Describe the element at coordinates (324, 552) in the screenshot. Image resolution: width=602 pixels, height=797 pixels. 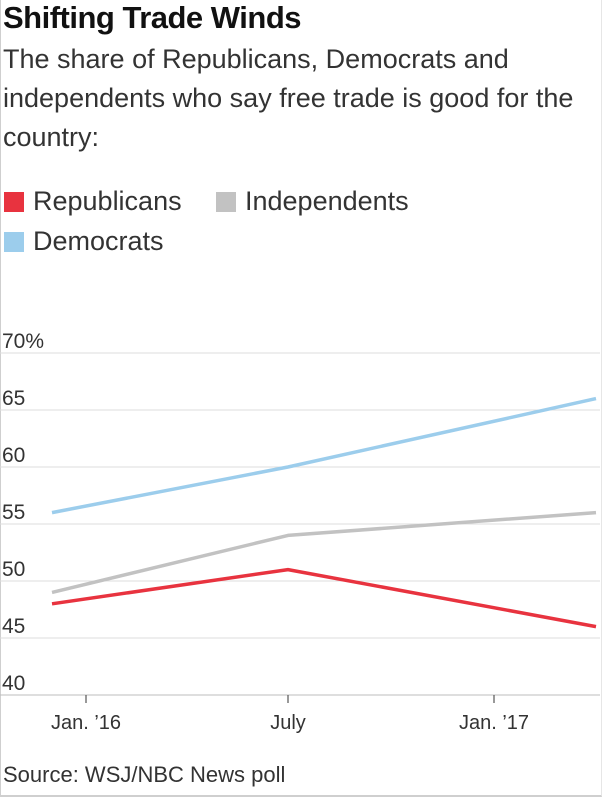
I see `series-line-independents` at that location.